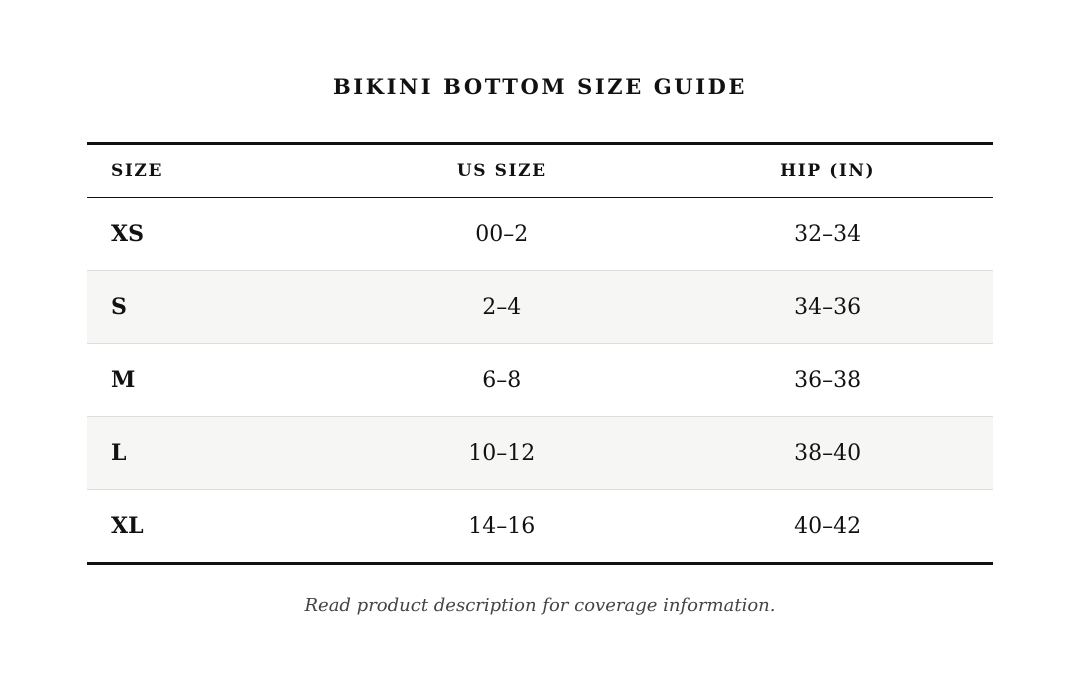 This screenshot has height=694, width=1080. What do you see at coordinates (214, 170) in the screenshot?
I see `column-header-size: SIZE` at bounding box center [214, 170].